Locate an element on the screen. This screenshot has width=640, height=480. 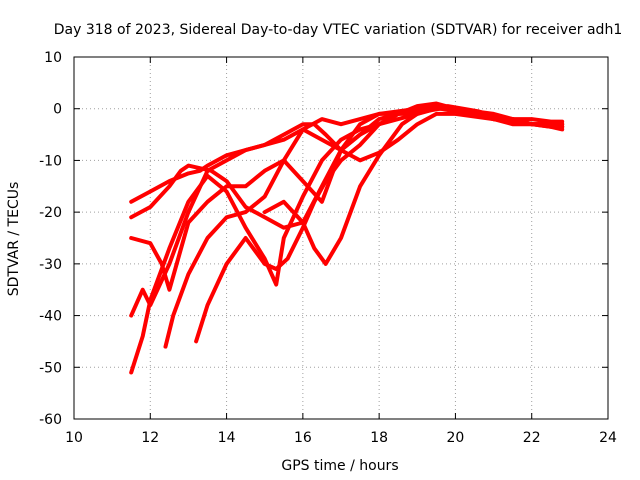
y-tick-label: -30 is located at coordinates (50, 265).